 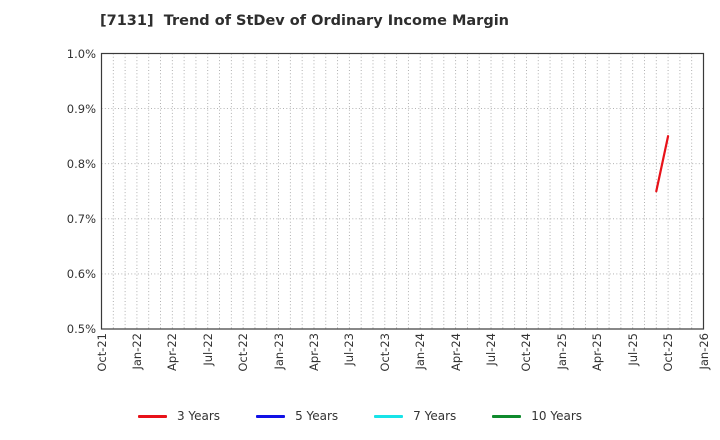 What do you see at coordinates (81, 108) in the screenshot?
I see `y-tick-label: 0.9%` at bounding box center [81, 108].